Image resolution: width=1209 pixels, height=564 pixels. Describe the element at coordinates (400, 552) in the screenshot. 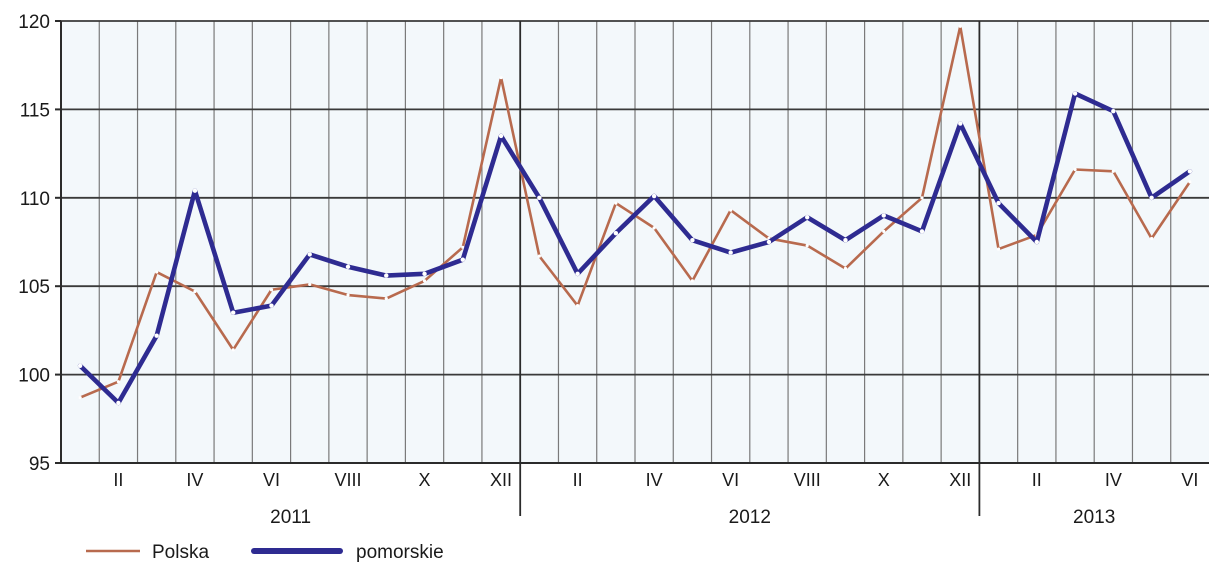

I see `legend-label-pomorskie: pomorskie` at that location.